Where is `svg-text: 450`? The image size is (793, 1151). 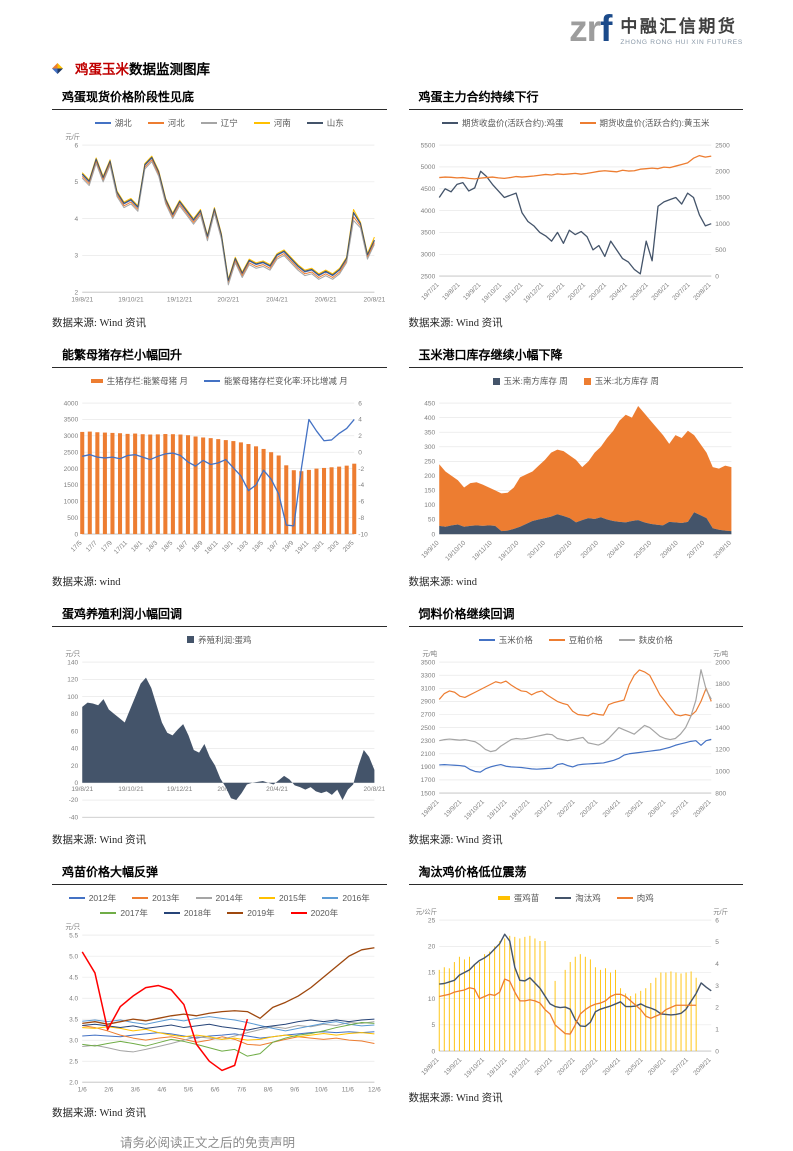 svg-text: 450 is located at coordinates (429, 404).